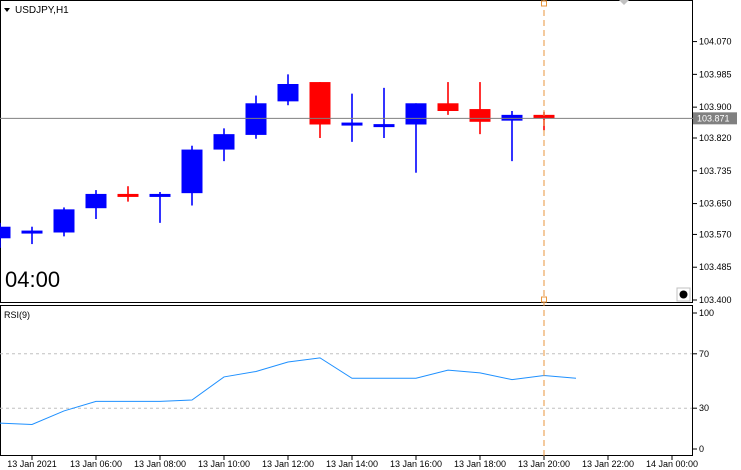  What do you see at coordinates (544, 299) in the screenshot?
I see `vline-handle-bottom` at bounding box center [544, 299].